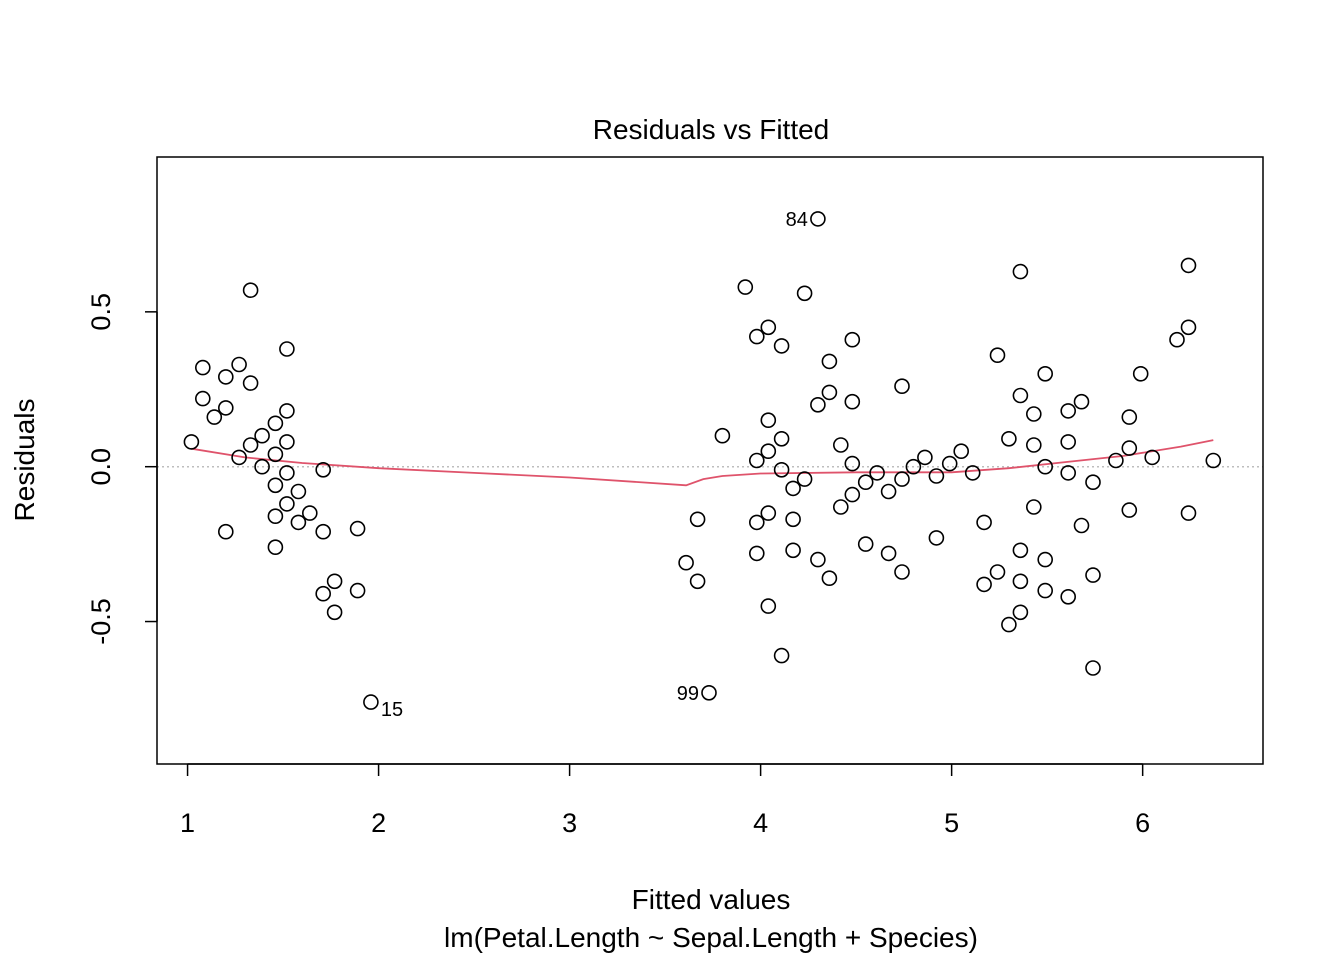  I want to click on x-tick-label: 4, so click(760, 823).